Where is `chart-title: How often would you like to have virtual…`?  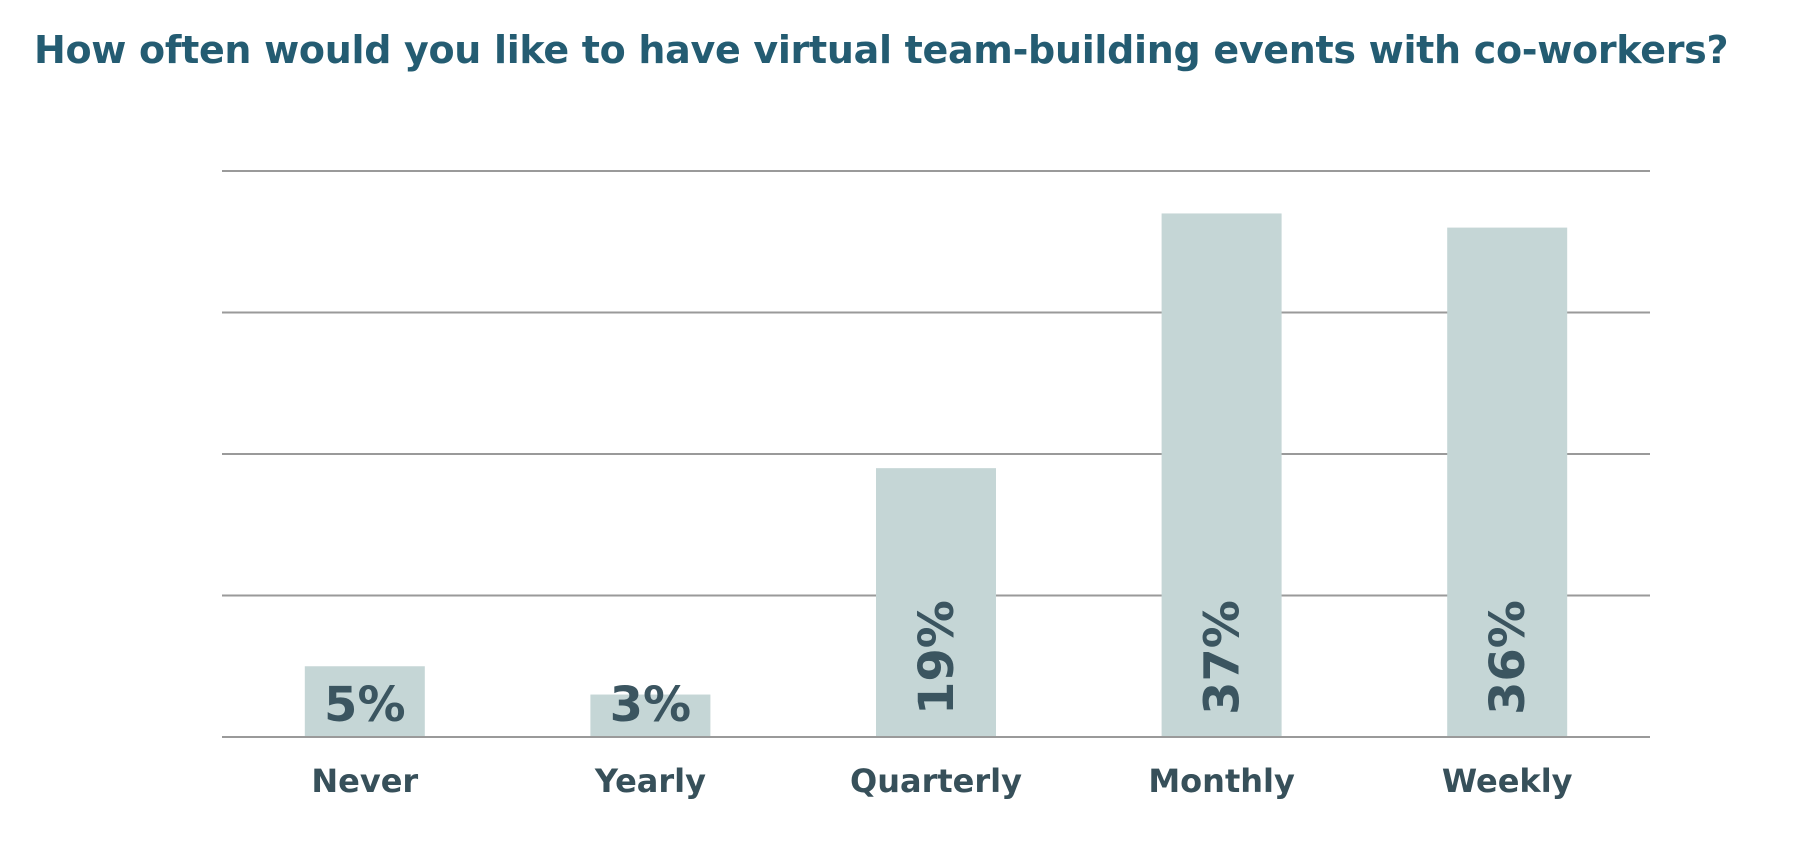
chart-title: How often would you like to have virtual… is located at coordinates (881, 50).